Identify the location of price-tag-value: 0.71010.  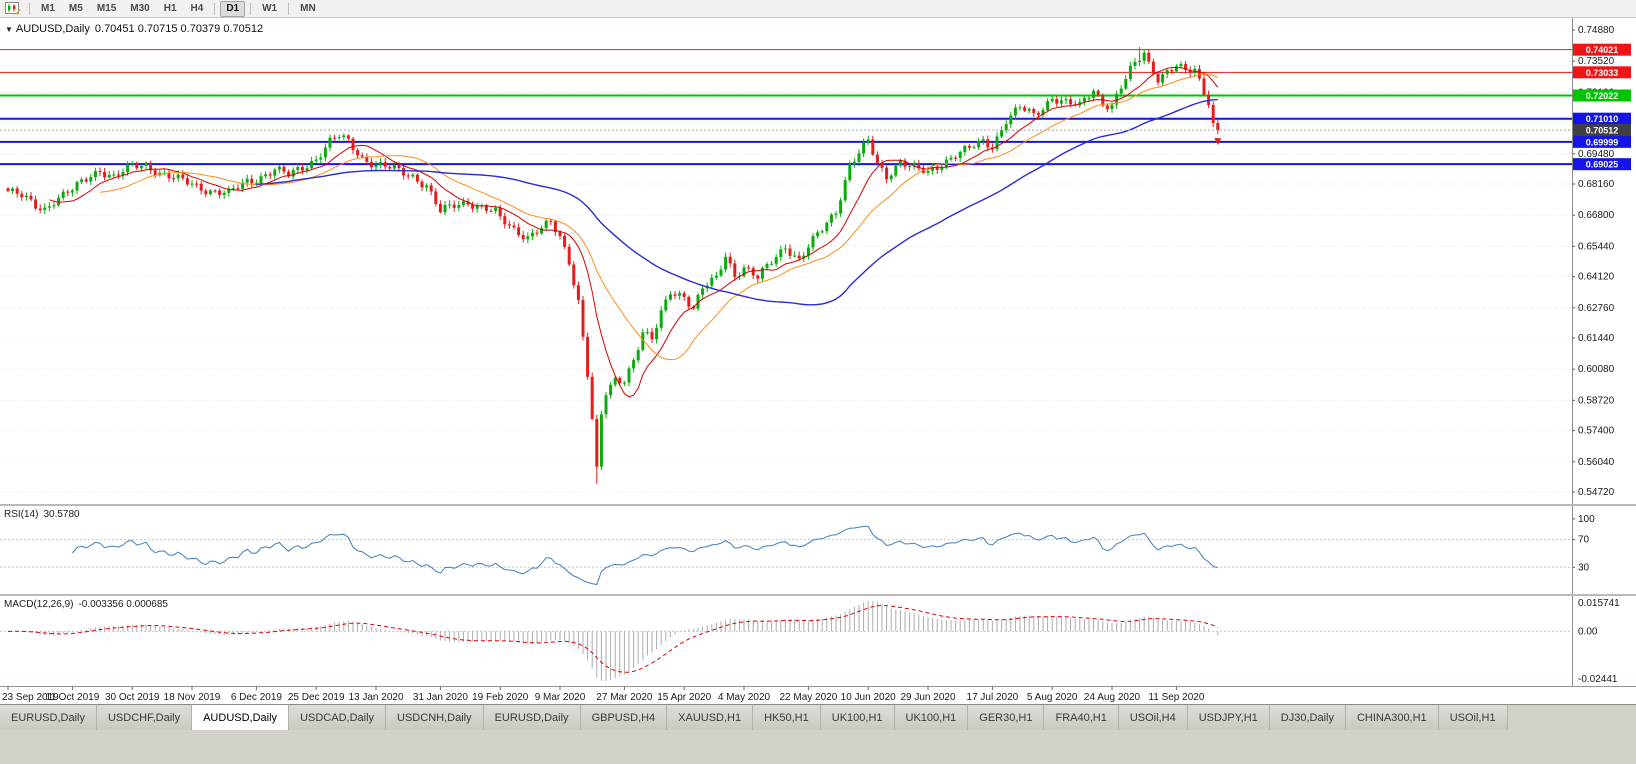
(1602, 119).